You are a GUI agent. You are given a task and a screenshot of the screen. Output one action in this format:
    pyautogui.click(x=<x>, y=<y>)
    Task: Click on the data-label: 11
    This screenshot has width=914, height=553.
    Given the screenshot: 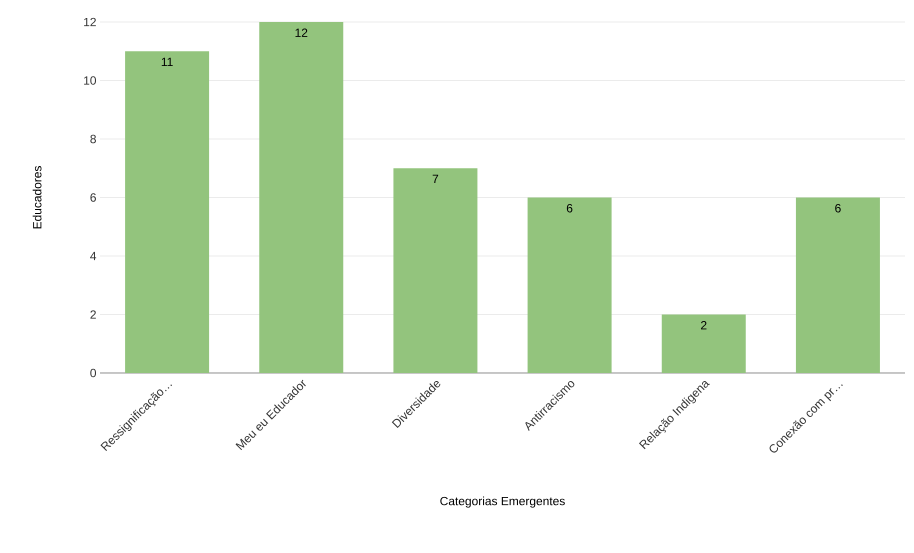 What is the action you would take?
    pyautogui.click(x=167, y=62)
    